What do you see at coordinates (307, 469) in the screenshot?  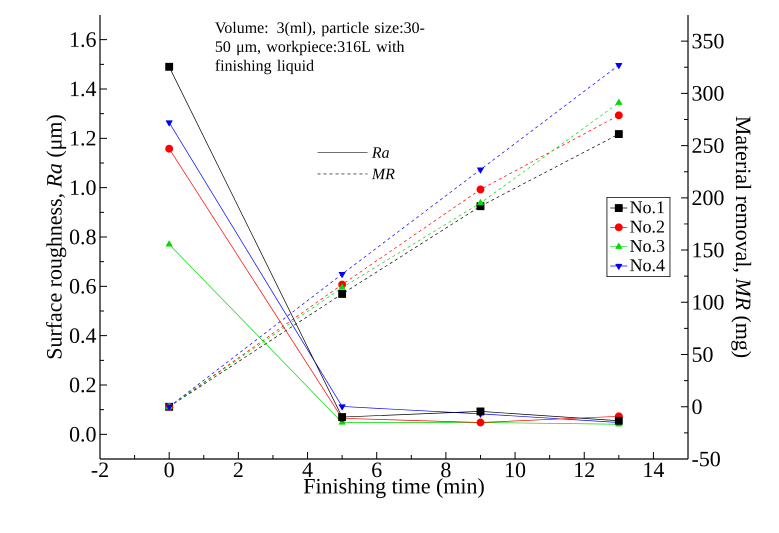 I see `x-tick-label: 4` at bounding box center [307, 469].